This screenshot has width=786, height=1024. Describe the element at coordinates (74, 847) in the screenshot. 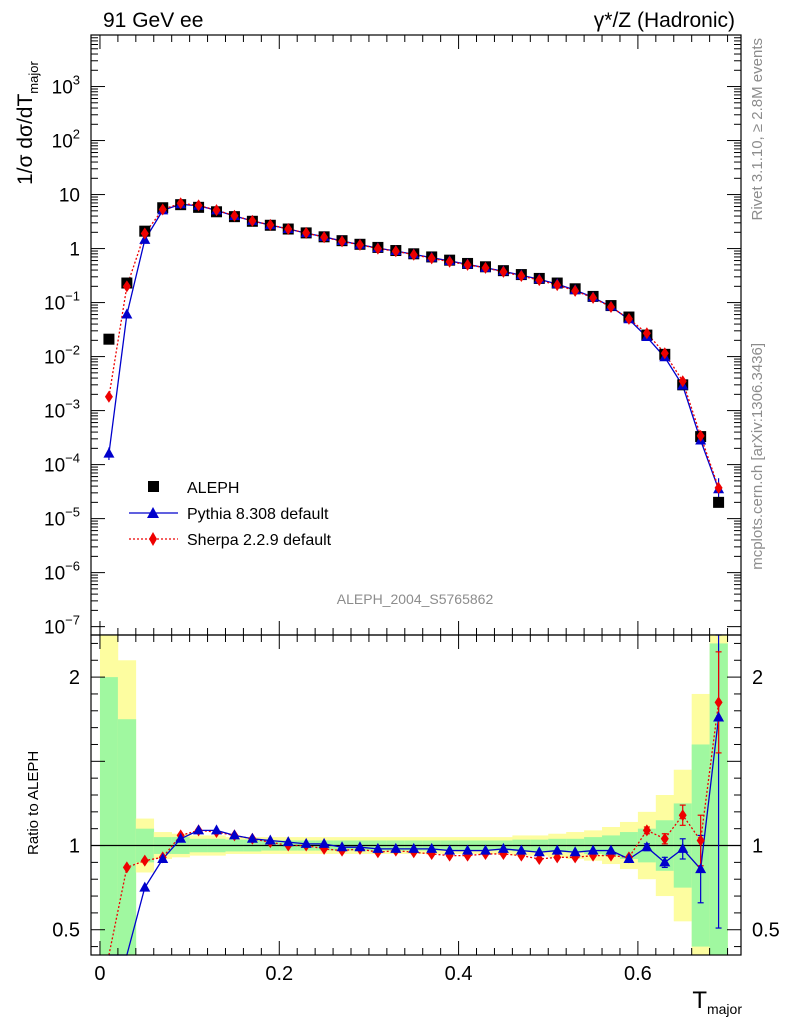

I see `ratio-y-tick-label-left: 1` at that location.